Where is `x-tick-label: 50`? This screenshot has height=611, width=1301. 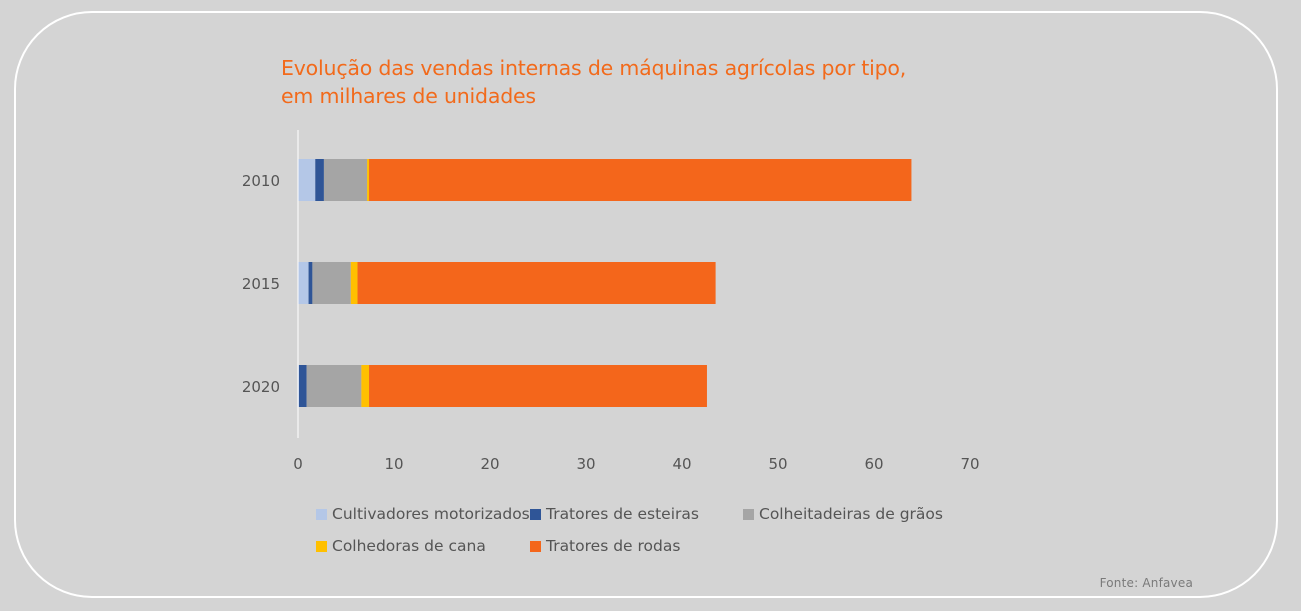
x-tick-label: 50 is located at coordinates (777, 464).